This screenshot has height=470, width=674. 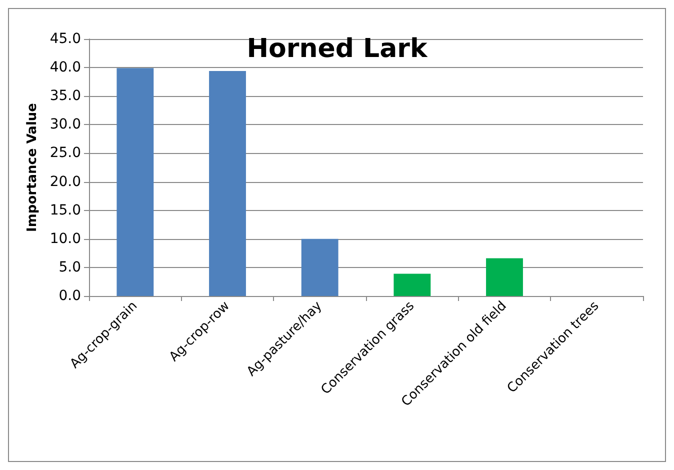 What do you see at coordinates (65, 124) in the screenshot?
I see `y-tick-label: 30.0` at bounding box center [65, 124].